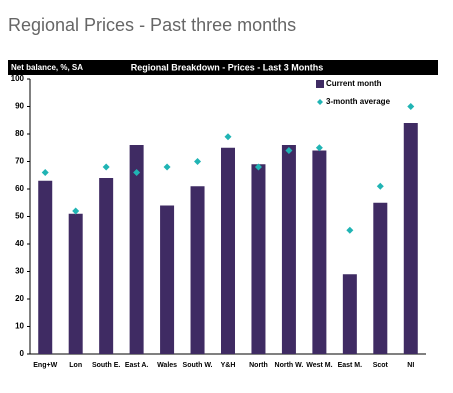  What do you see at coordinates (19, 161) in the screenshot?
I see `y-tick-label: 70` at bounding box center [19, 161].